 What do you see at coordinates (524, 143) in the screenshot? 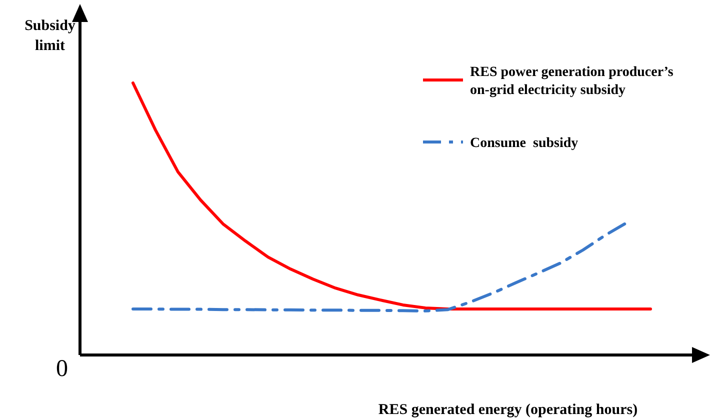
I see `legend-label: Consume subsidy` at bounding box center [524, 143].